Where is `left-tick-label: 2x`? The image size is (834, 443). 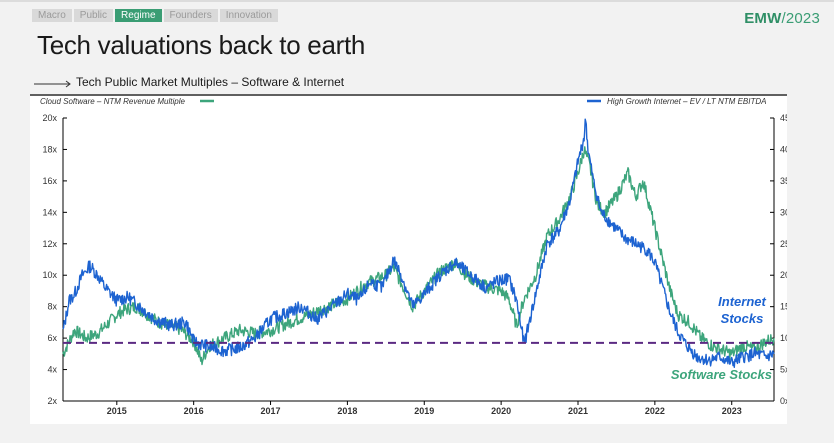 left-tick-label: 2x is located at coordinates (52, 401).